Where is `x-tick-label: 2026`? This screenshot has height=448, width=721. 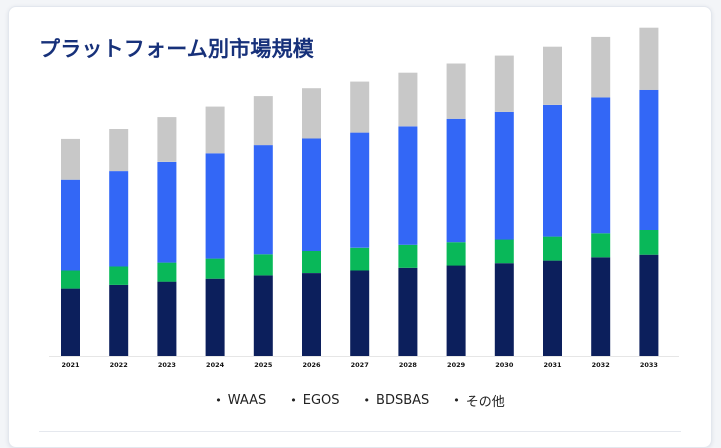
x-tick-label: 2026 is located at coordinates (311, 365).